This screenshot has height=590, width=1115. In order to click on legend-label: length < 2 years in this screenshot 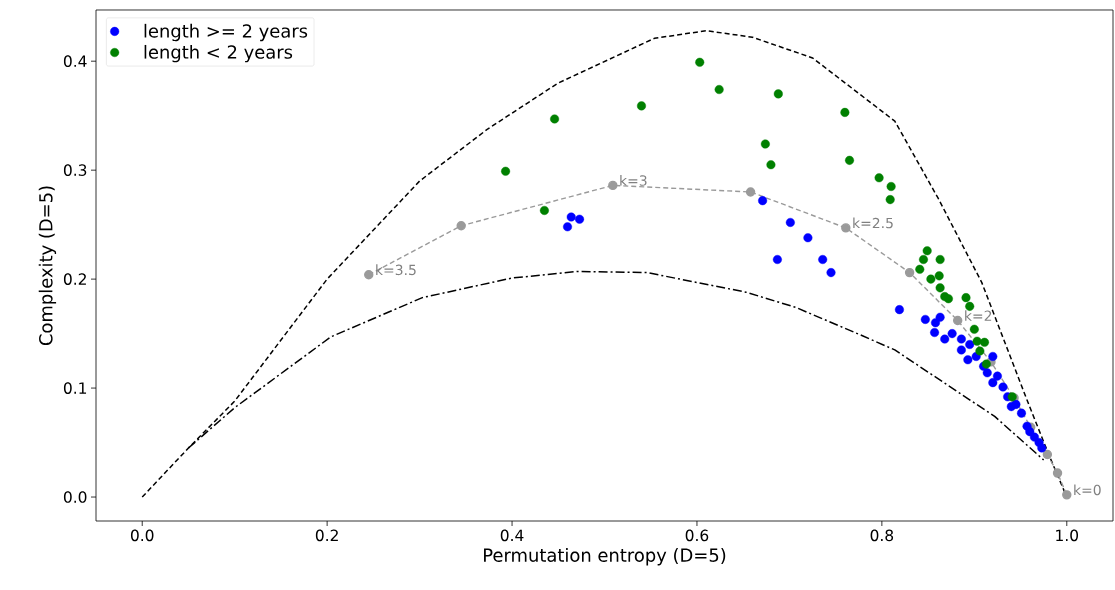, I will do `click(218, 53)`.